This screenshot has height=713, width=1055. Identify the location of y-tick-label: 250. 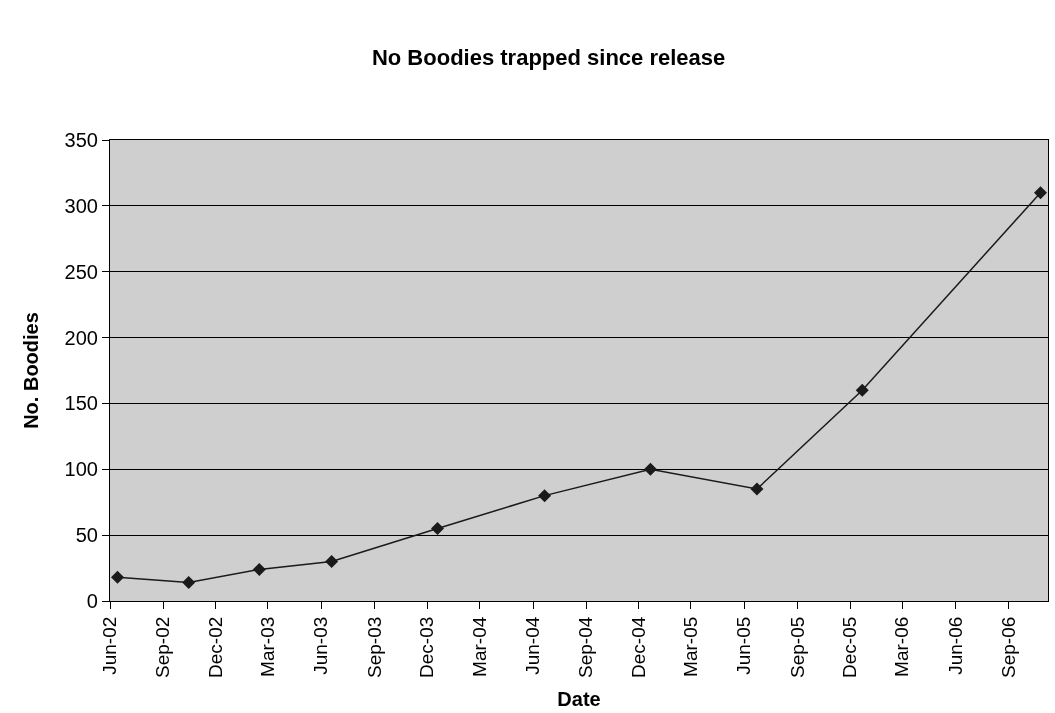
(81, 271).